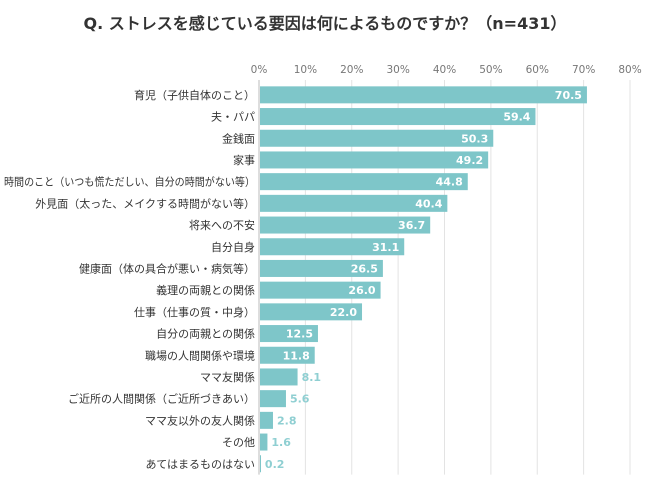 The width and height of the screenshot is (650, 494). What do you see at coordinates (227, 377) in the screenshot?
I see `category-label: ママ友関係` at bounding box center [227, 377].